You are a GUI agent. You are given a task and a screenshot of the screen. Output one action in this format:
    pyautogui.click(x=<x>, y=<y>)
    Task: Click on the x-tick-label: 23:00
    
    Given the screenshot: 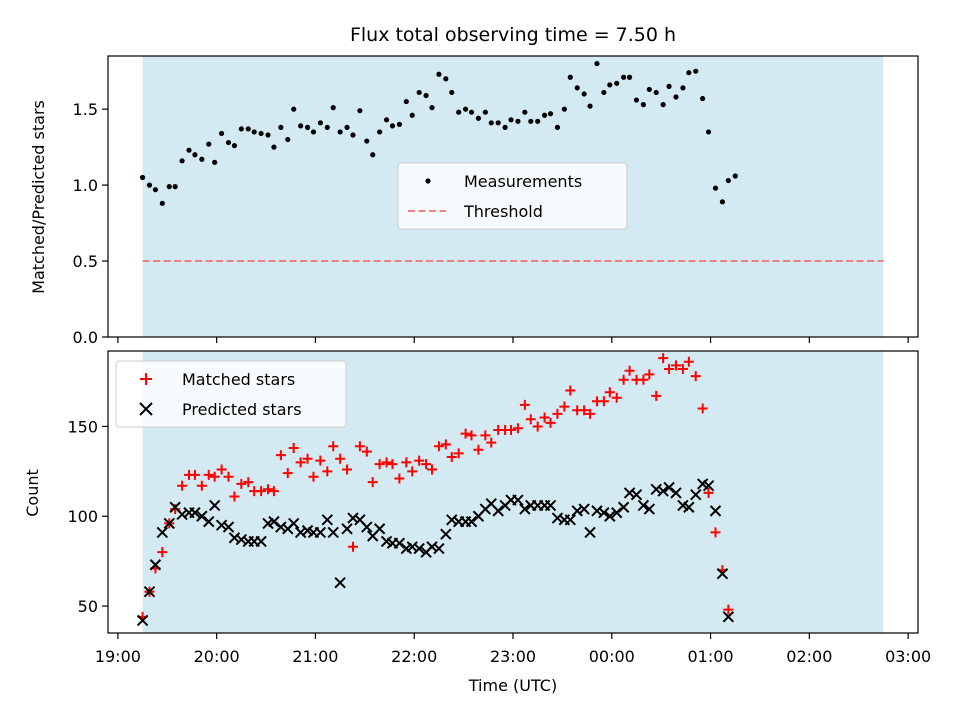 What is the action you would take?
    pyautogui.click(x=513, y=656)
    